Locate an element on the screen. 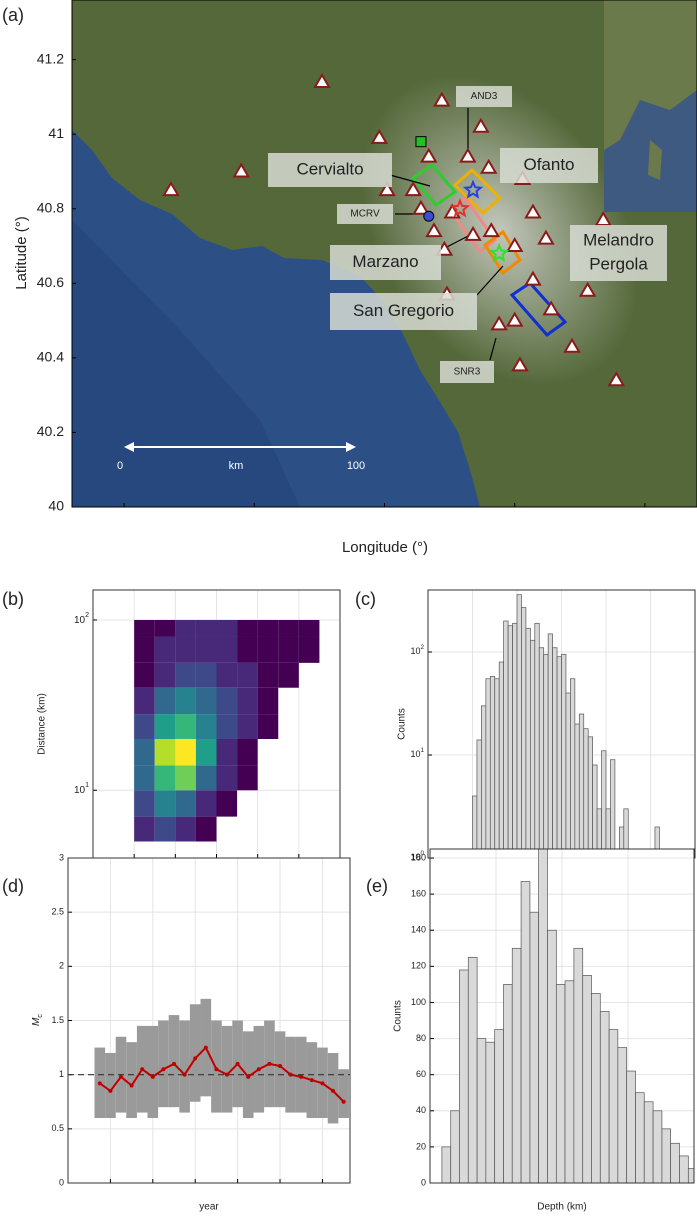  y-tick-label: 101 is located at coordinates (81, 789).